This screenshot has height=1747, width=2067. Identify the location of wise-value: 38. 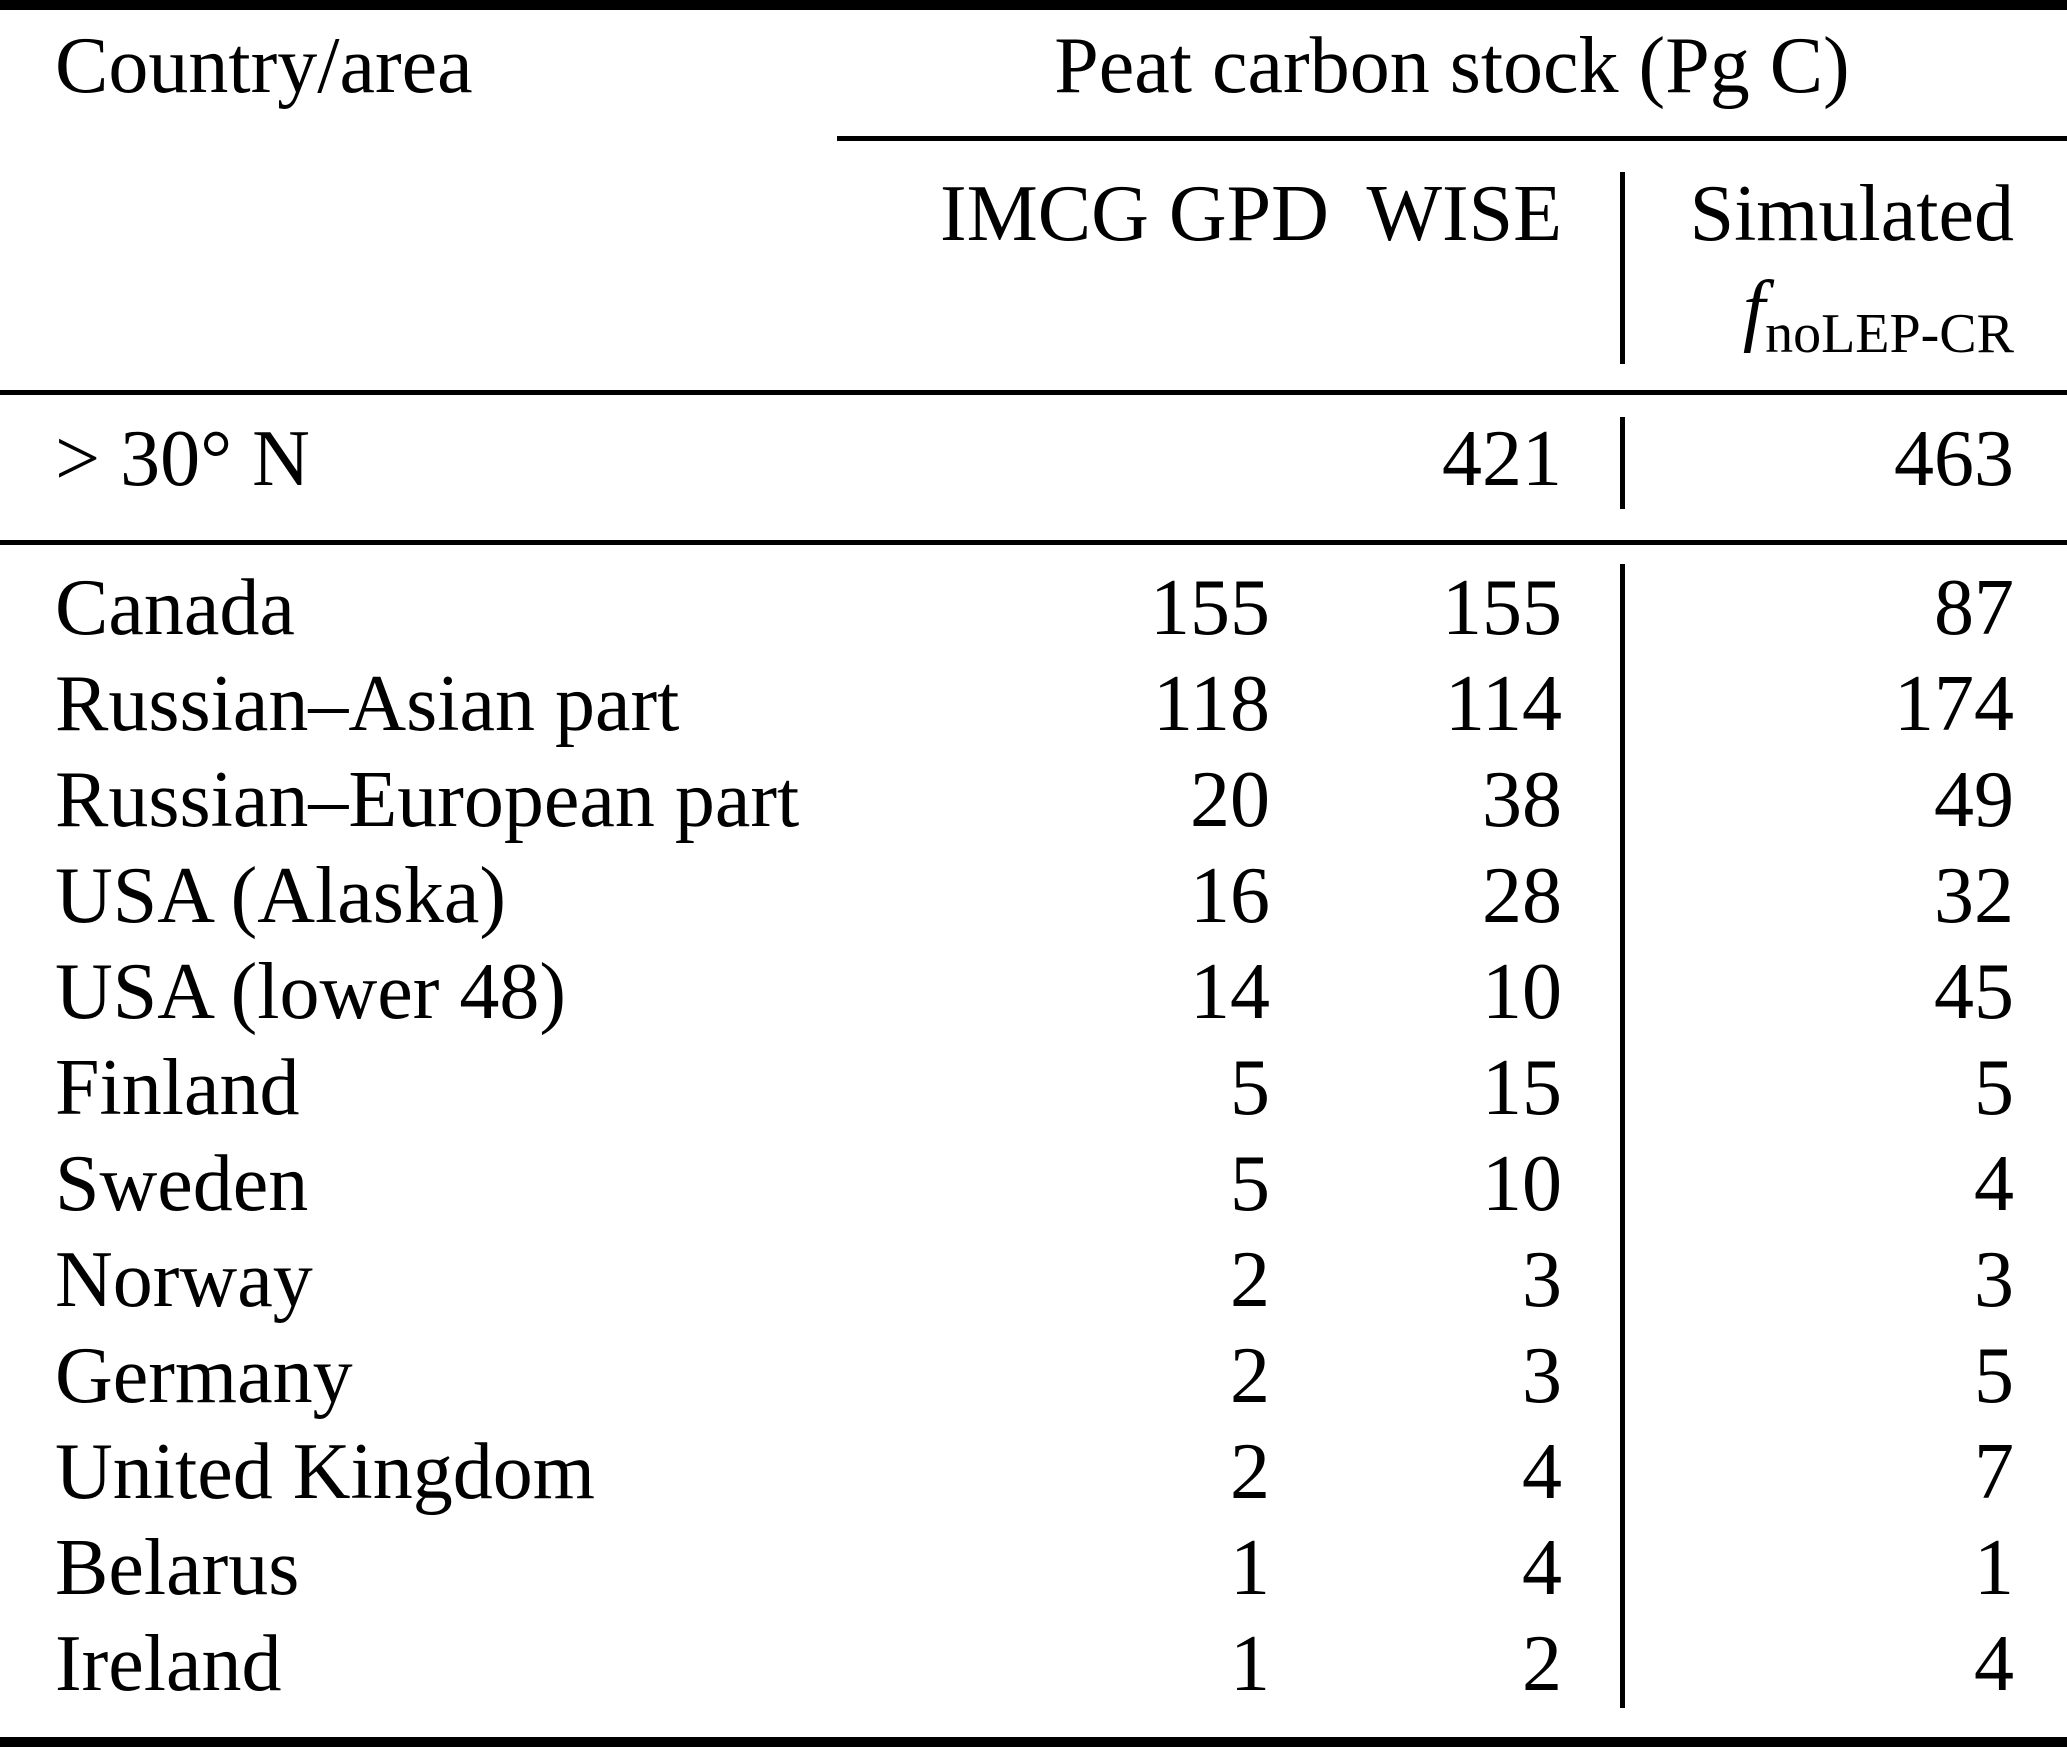
(1522, 800).